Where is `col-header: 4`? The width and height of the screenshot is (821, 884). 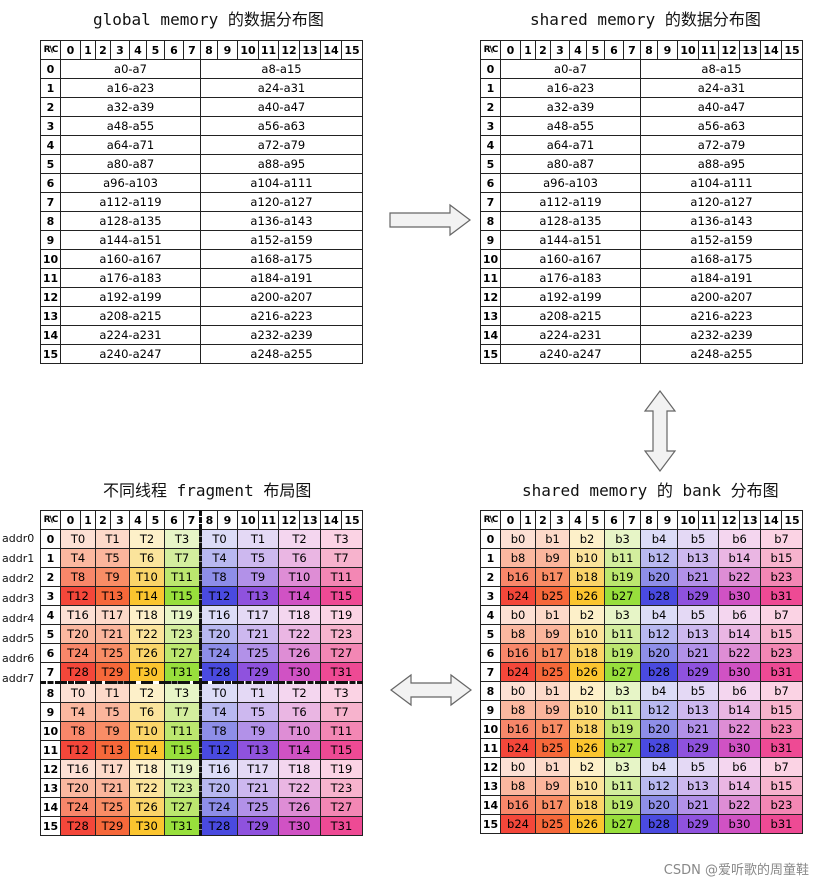
col-header: 4 is located at coordinates (138, 520).